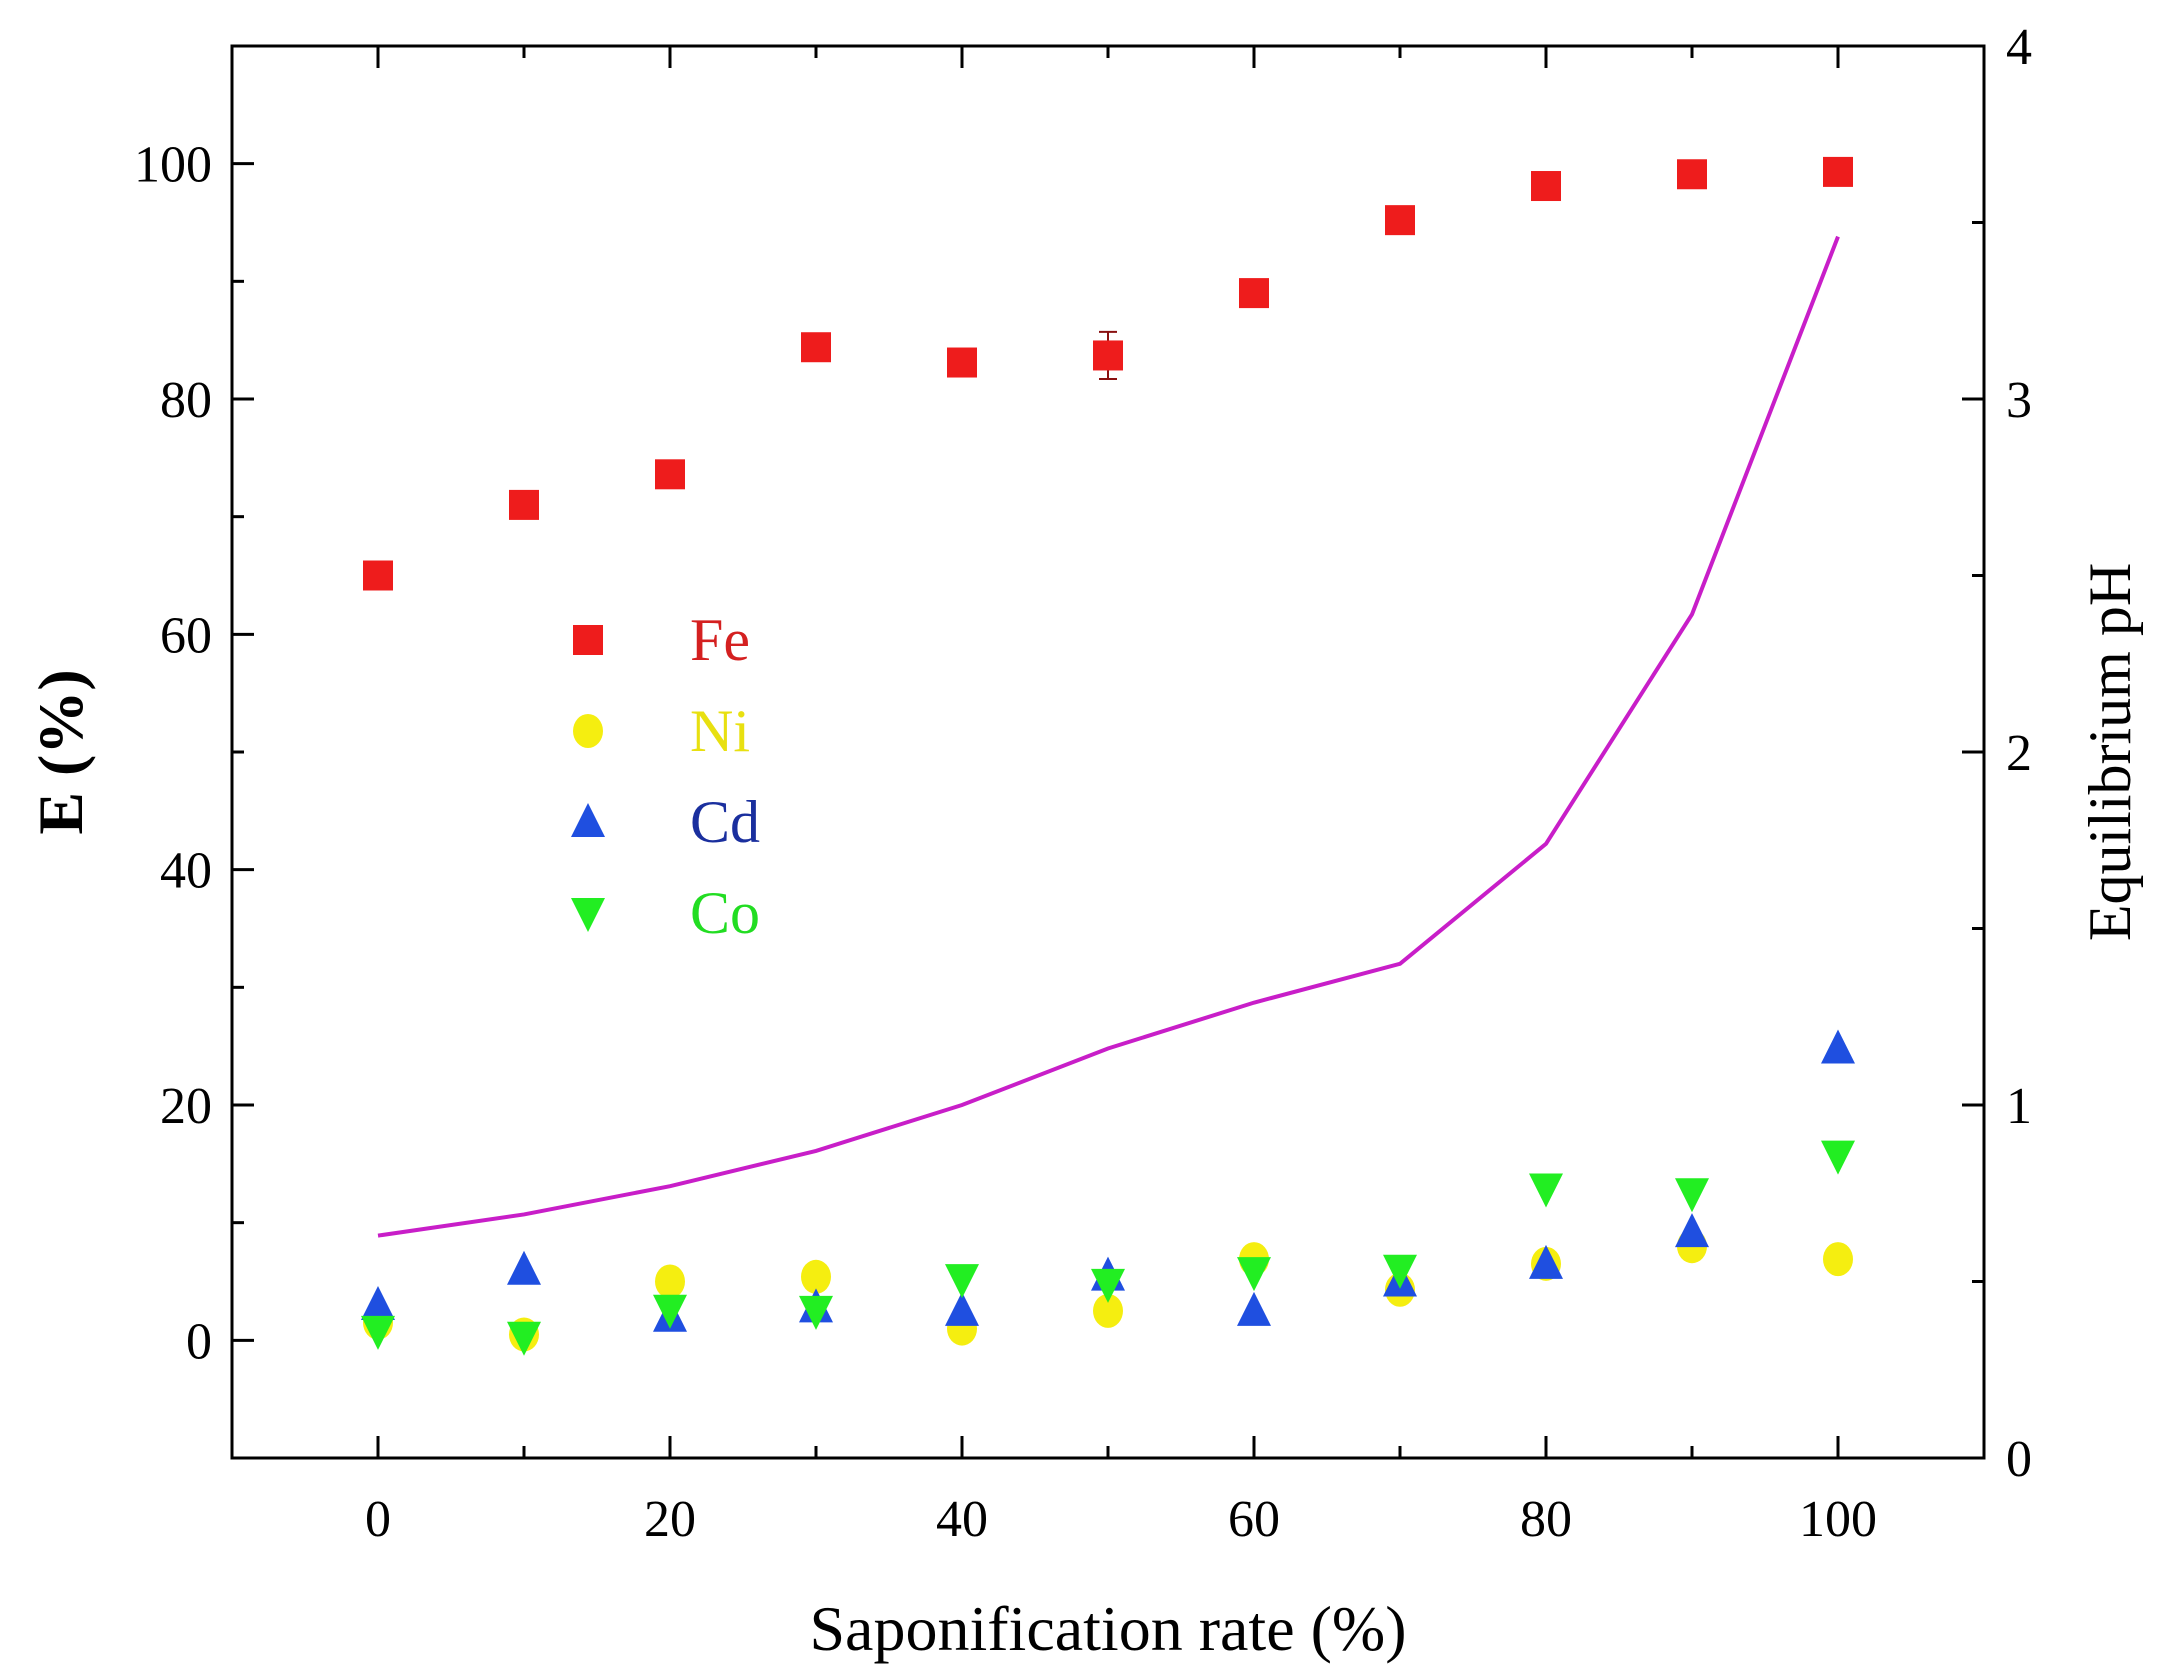  I want to click on y-tick-label: 60, so click(186, 635).